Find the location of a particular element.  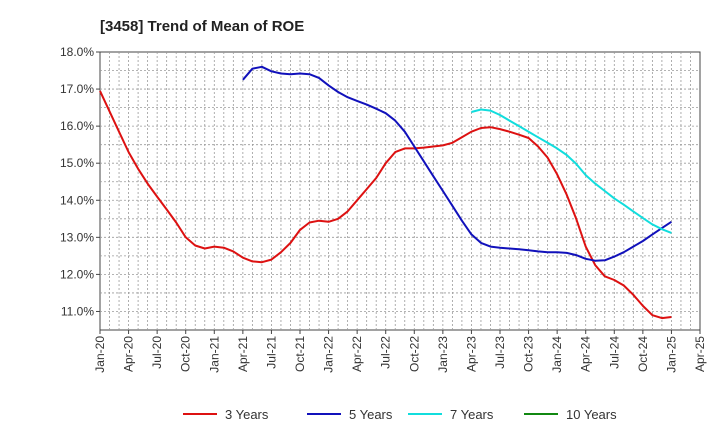

x-tick-label: Jul-21 is located at coordinates (271, 352).